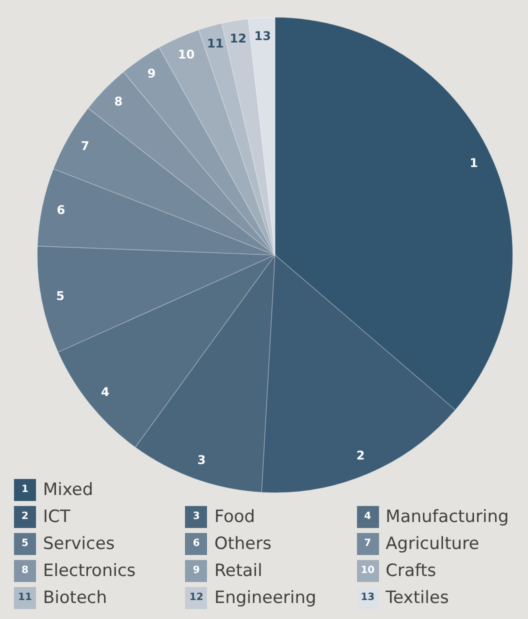  I want to click on legend-label: Agriculture, so click(433, 544).